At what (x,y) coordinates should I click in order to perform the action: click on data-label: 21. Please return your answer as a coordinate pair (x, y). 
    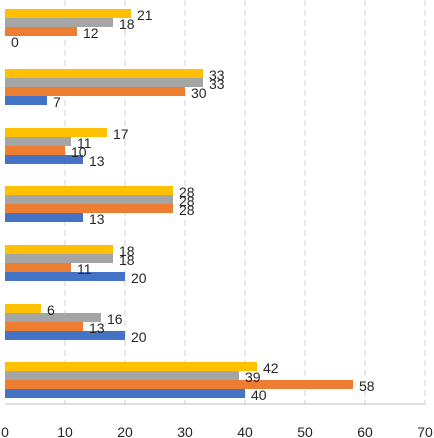
    Looking at the image, I should click on (145, 15).